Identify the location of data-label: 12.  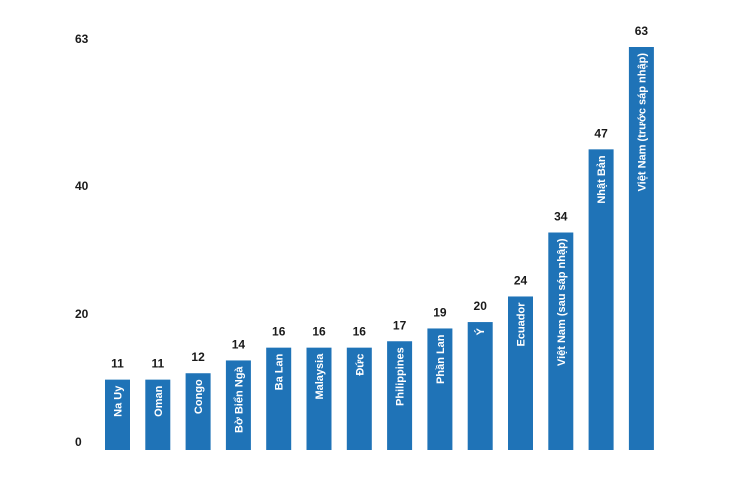
(198, 357).